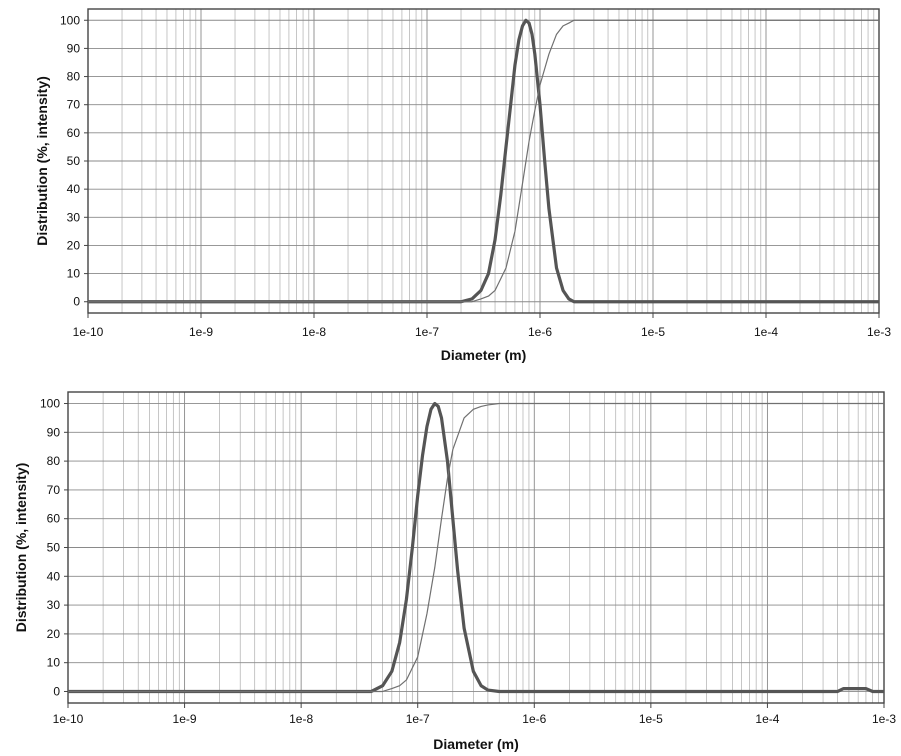 The height and width of the screenshot is (756, 901). I want to click on chart-top-y-tick-label: 100, so click(70, 20).